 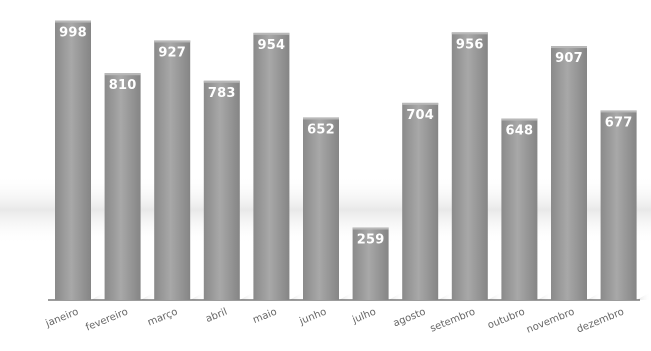 I want to click on bar-outubro, so click(x=519, y=209).